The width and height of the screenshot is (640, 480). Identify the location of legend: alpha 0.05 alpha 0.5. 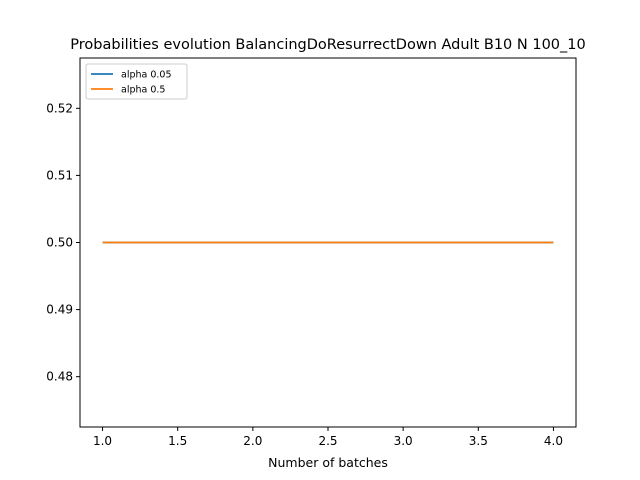
(136, 81).